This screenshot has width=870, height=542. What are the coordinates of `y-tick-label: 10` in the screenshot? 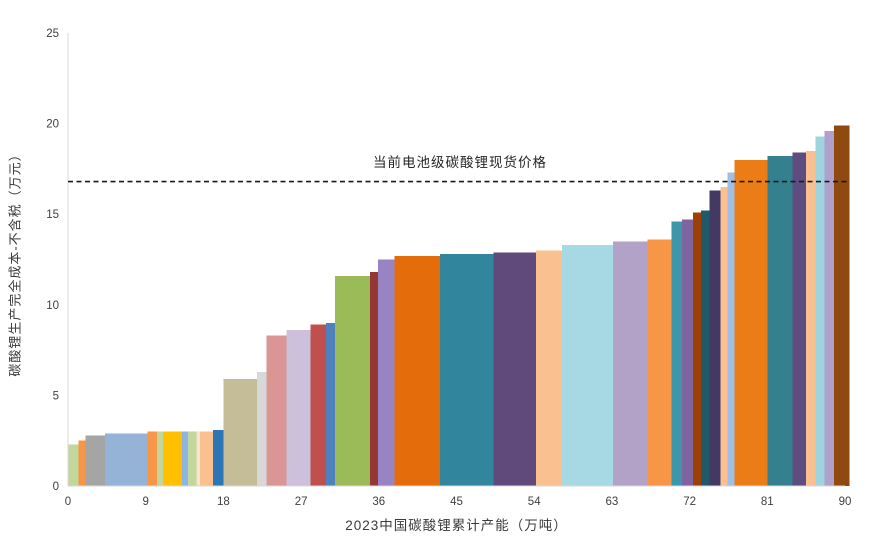 It's located at (52, 306).